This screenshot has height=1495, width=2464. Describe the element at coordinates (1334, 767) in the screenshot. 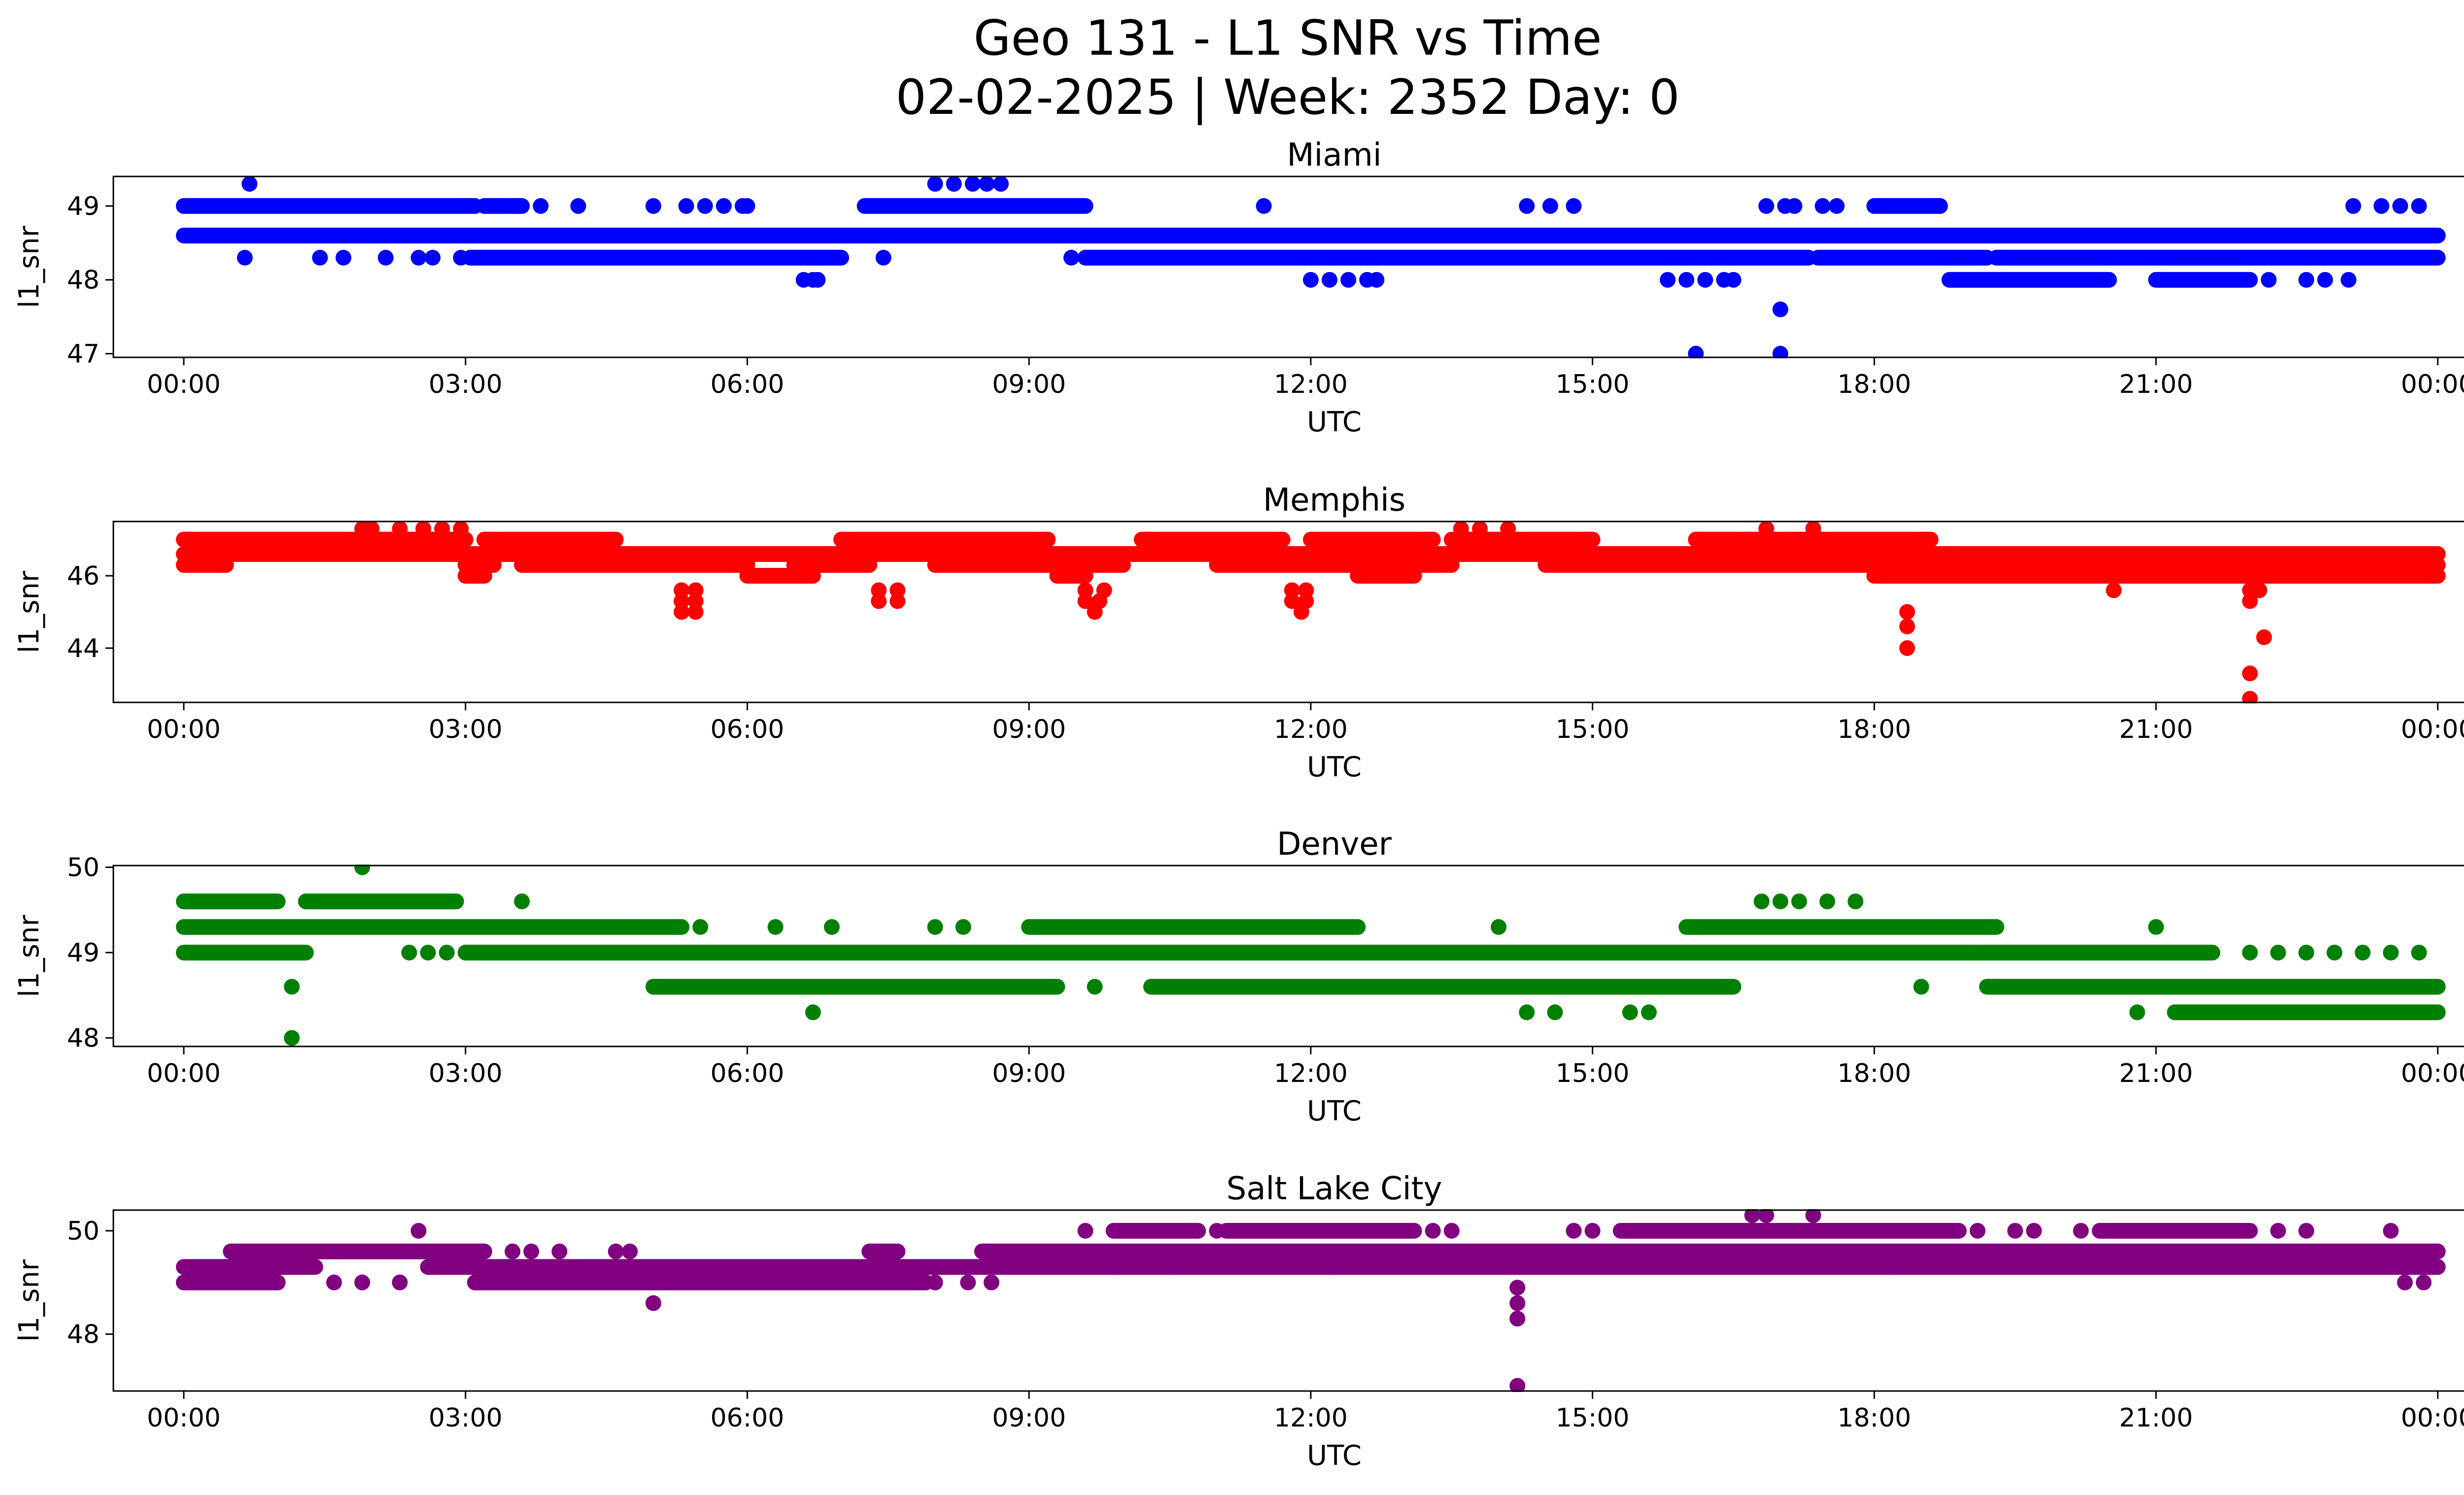

I see `x-axis-label: UTC` at that location.